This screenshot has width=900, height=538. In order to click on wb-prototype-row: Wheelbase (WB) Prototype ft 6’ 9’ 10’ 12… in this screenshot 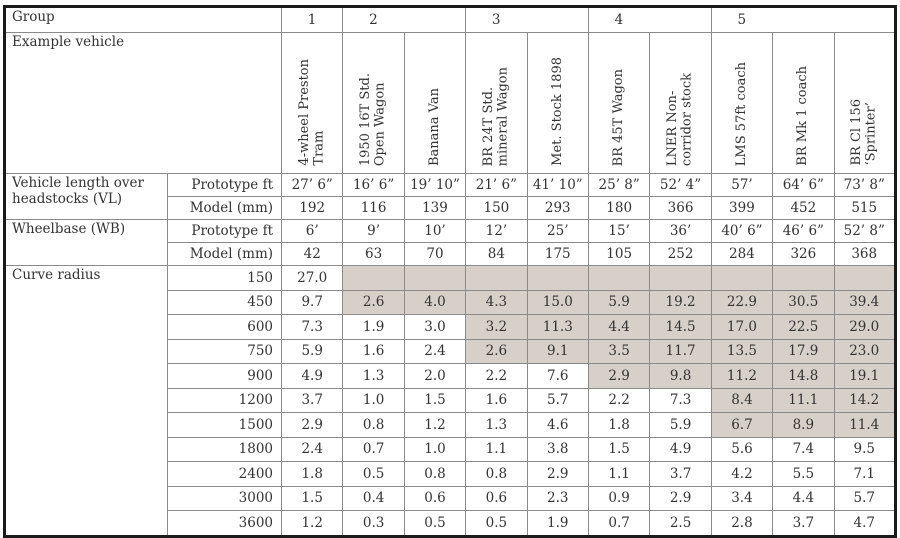, I will do `click(450, 242)`.